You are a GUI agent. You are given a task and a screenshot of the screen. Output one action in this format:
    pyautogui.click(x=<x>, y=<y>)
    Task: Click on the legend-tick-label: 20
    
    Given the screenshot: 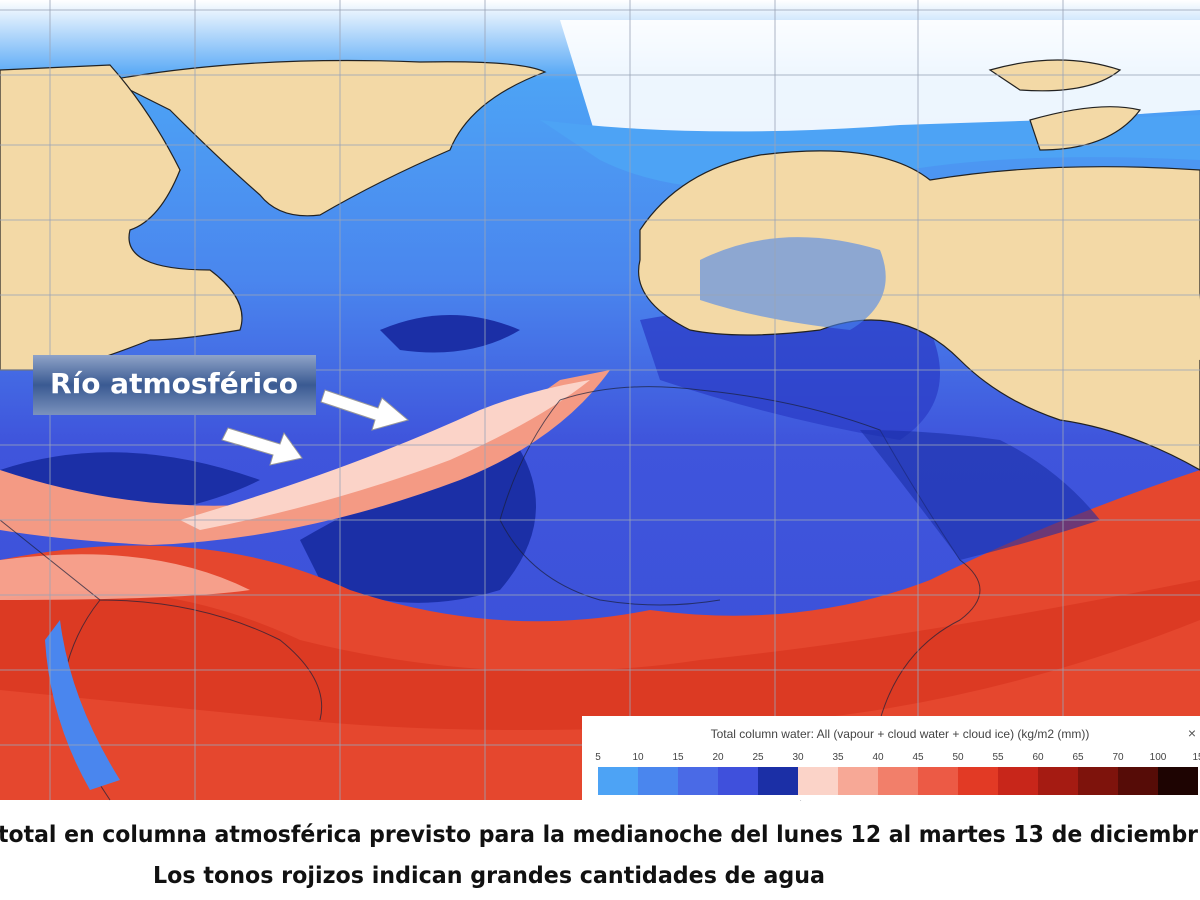 What is the action you would take?
    pyautogui.click(x=718, y=757)
    